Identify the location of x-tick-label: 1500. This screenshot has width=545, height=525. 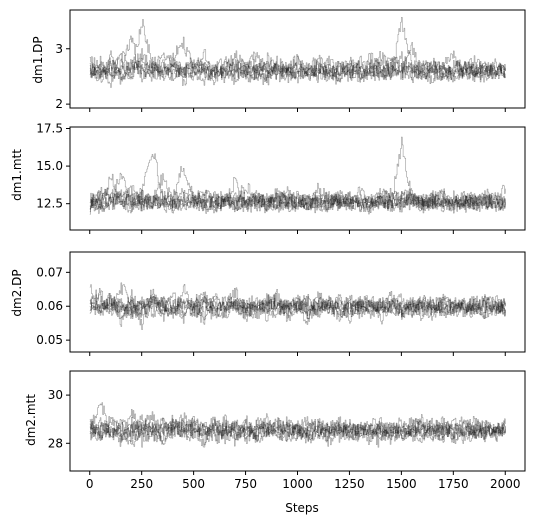
(401, 484).